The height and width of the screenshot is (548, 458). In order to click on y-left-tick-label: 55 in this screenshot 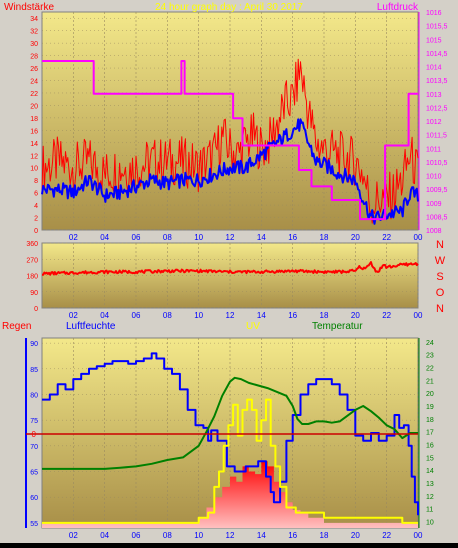, I will do `click(34, 524)`.